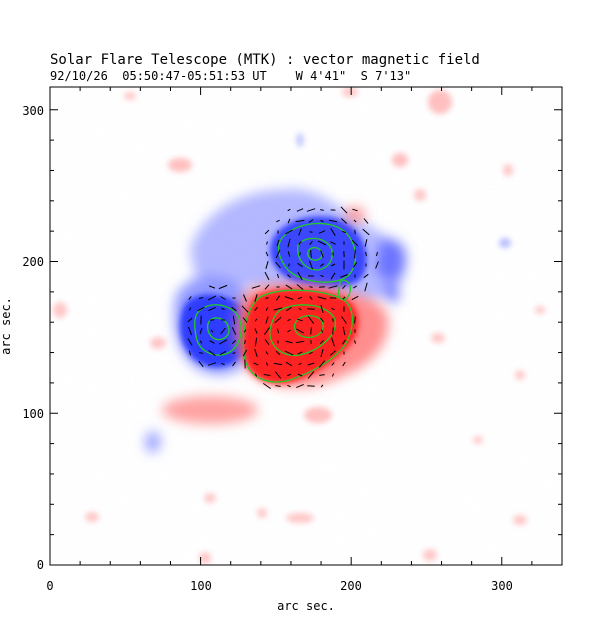  Describe the element at coordinates (306, 606) in the screenshot. I see `x-axis-label: arc sec.` at that location.